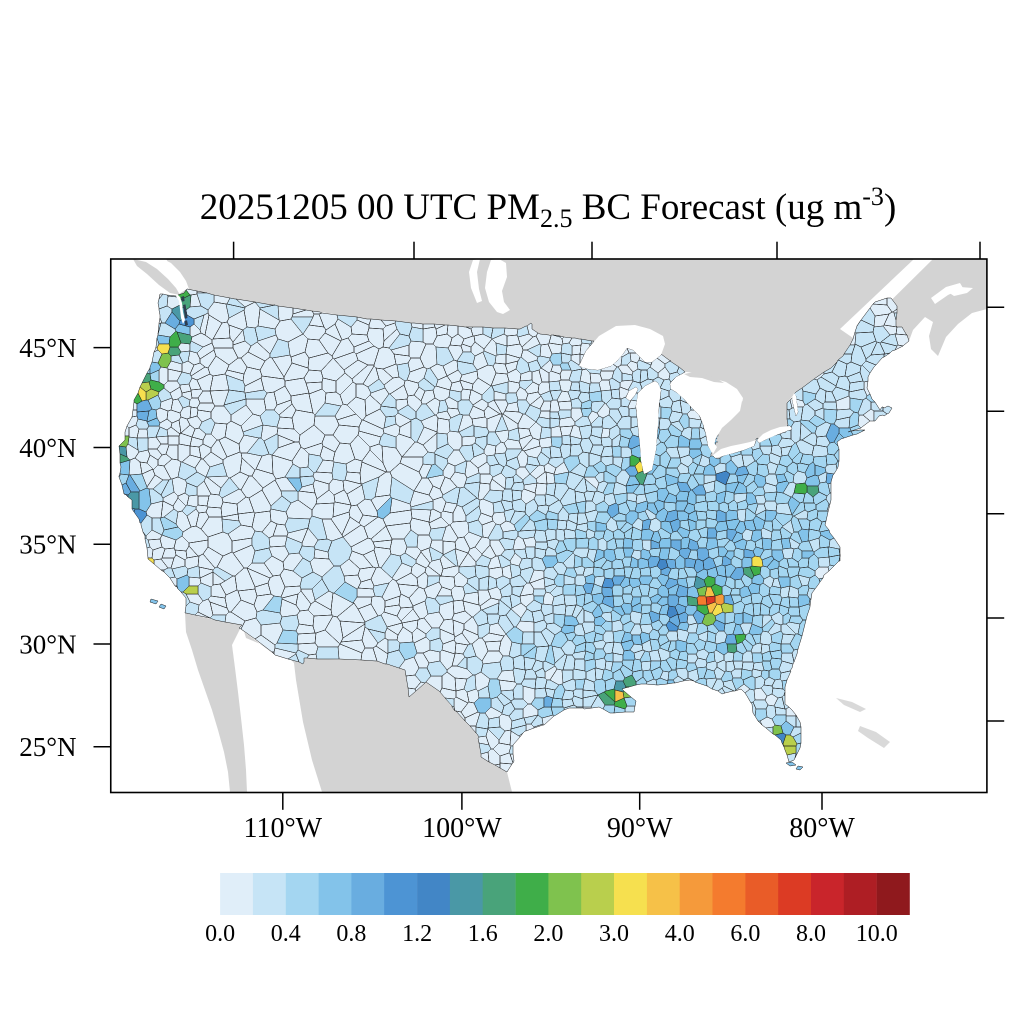 The image size is (1024, 1024). What do you see at coordinates (47, 645) in the screenshot?
I see `svg-text: 30°N` at bounding box center [47, 645].